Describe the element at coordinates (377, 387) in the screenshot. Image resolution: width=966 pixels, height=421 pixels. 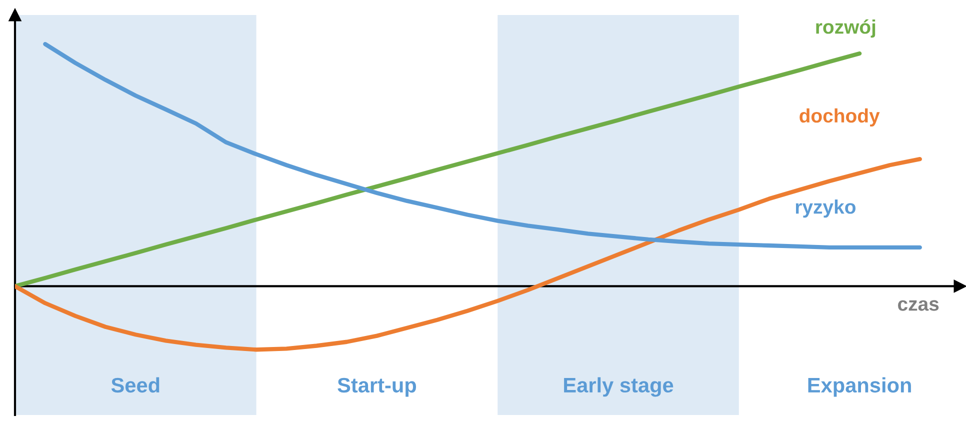
I see `text: Start-up` at that location.